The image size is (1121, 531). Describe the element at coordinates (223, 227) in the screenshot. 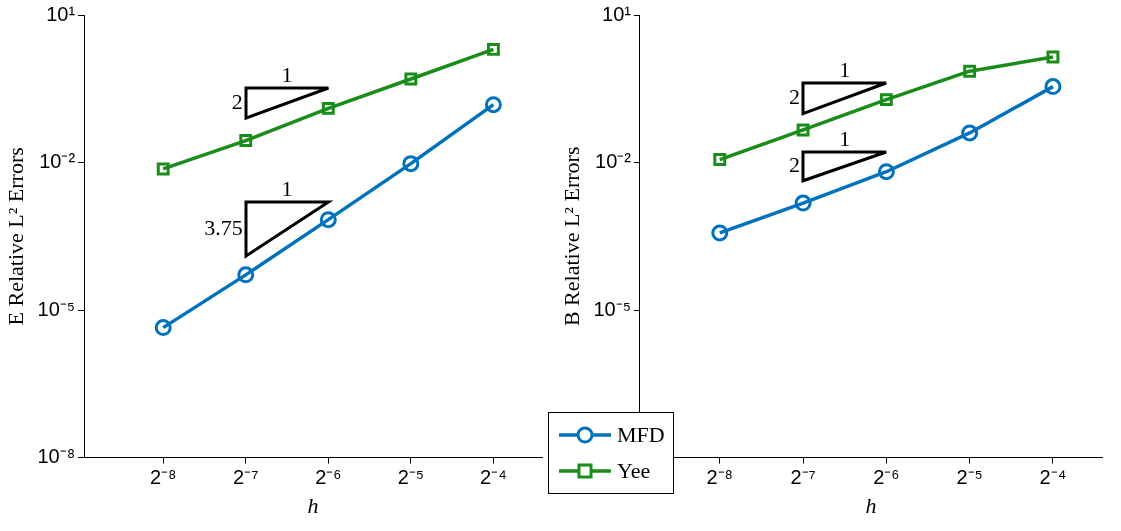

I see `annotation: 3.75` at that location.